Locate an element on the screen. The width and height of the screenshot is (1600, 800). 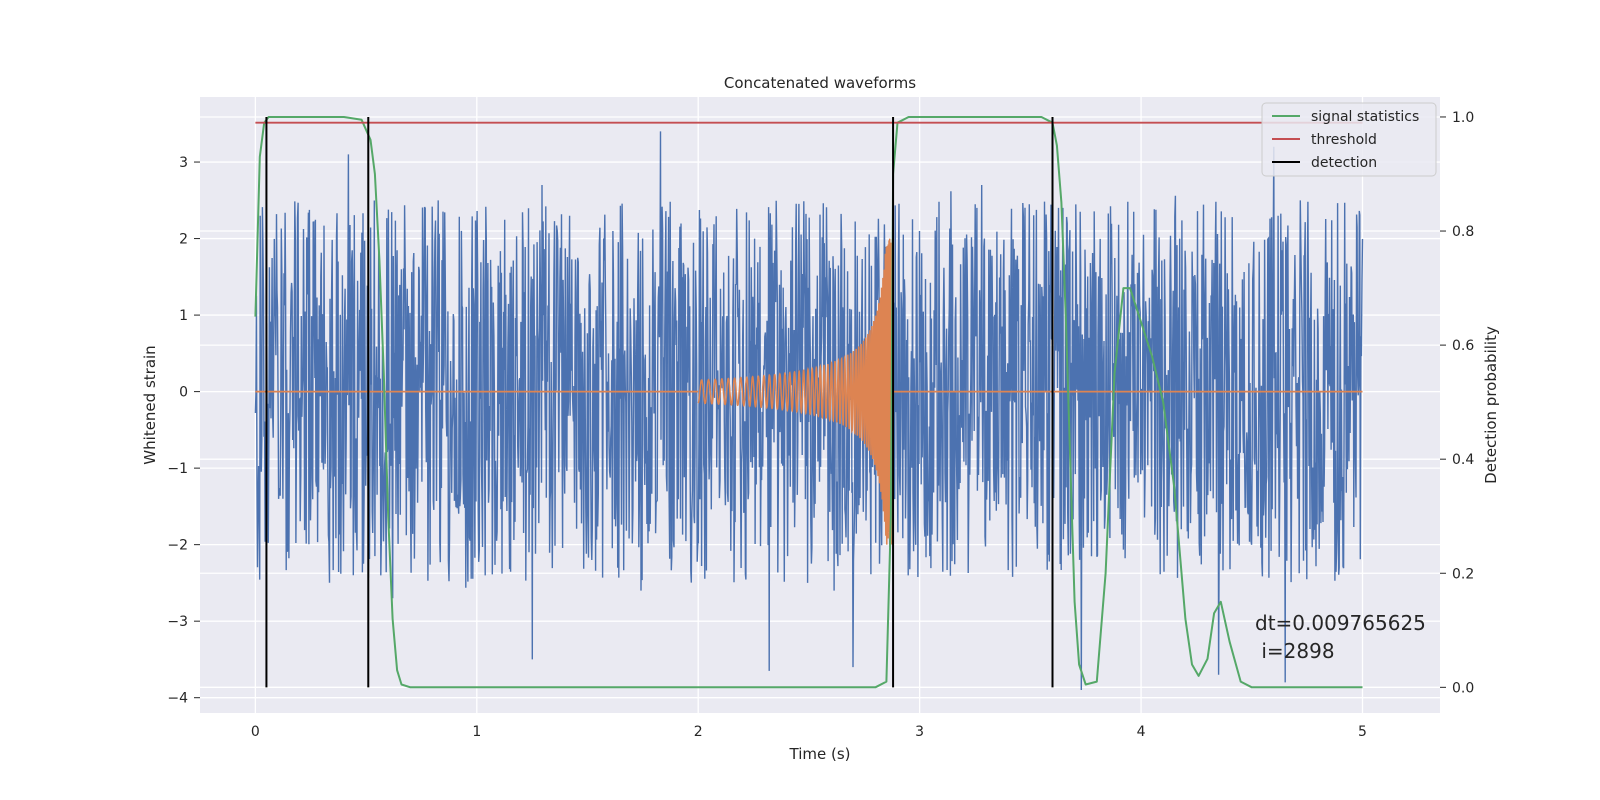
annotation-dt: dt=0.009765625 is located at coordinates (1340, 623).